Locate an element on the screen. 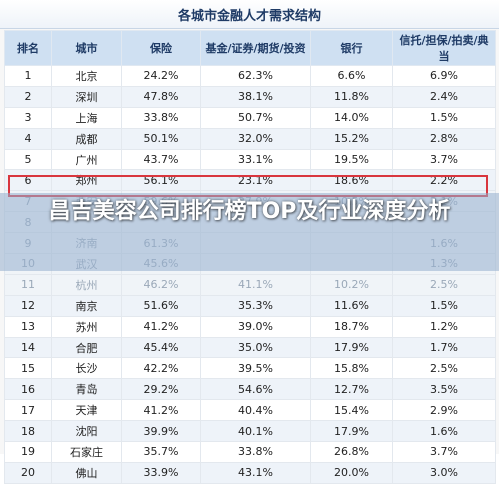  table-cell: 6.9% is located at coordinates (444, 76).